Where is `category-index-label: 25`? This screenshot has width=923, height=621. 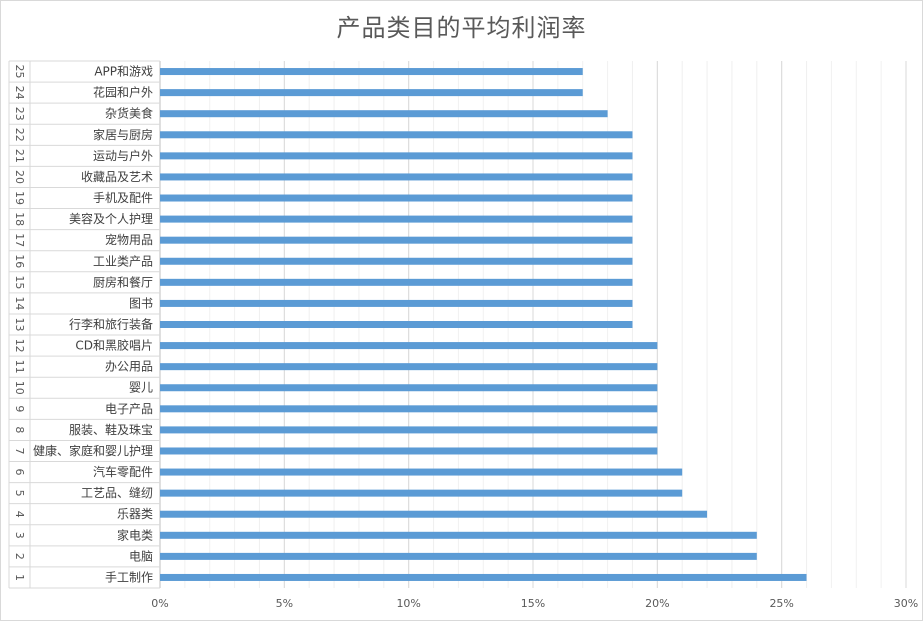
category-index-label: 25 is located at coordinates (19, 72).